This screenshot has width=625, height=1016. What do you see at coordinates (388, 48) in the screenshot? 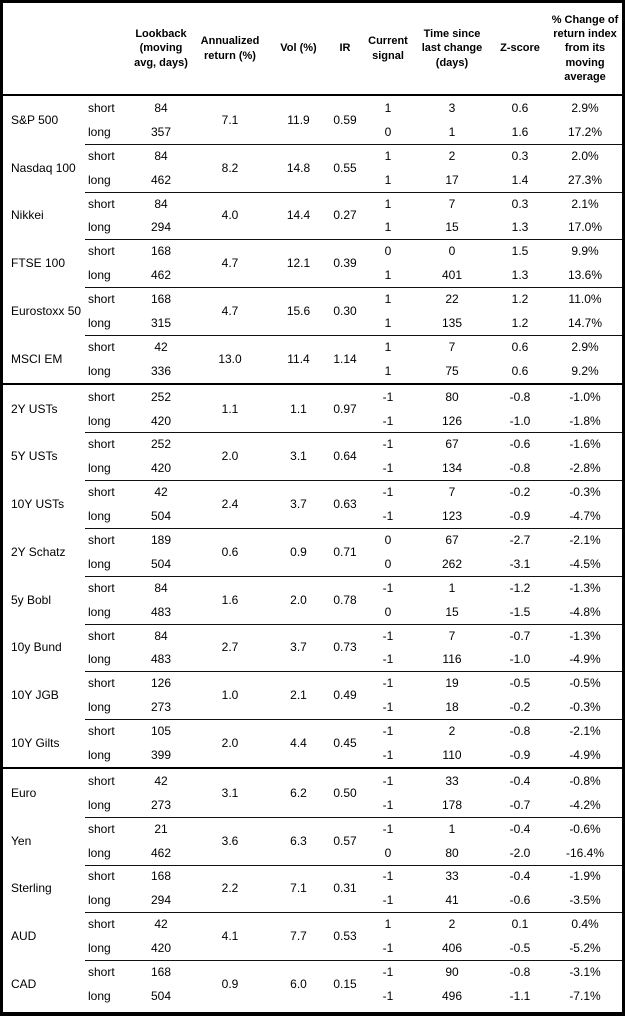
I see `header-current-signal: Current signal` at bounding box center [388, 48].